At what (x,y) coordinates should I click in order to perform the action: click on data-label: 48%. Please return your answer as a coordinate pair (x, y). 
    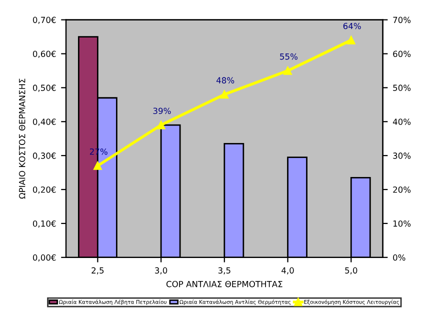
    Looking at the image, I should click on (225, 80).